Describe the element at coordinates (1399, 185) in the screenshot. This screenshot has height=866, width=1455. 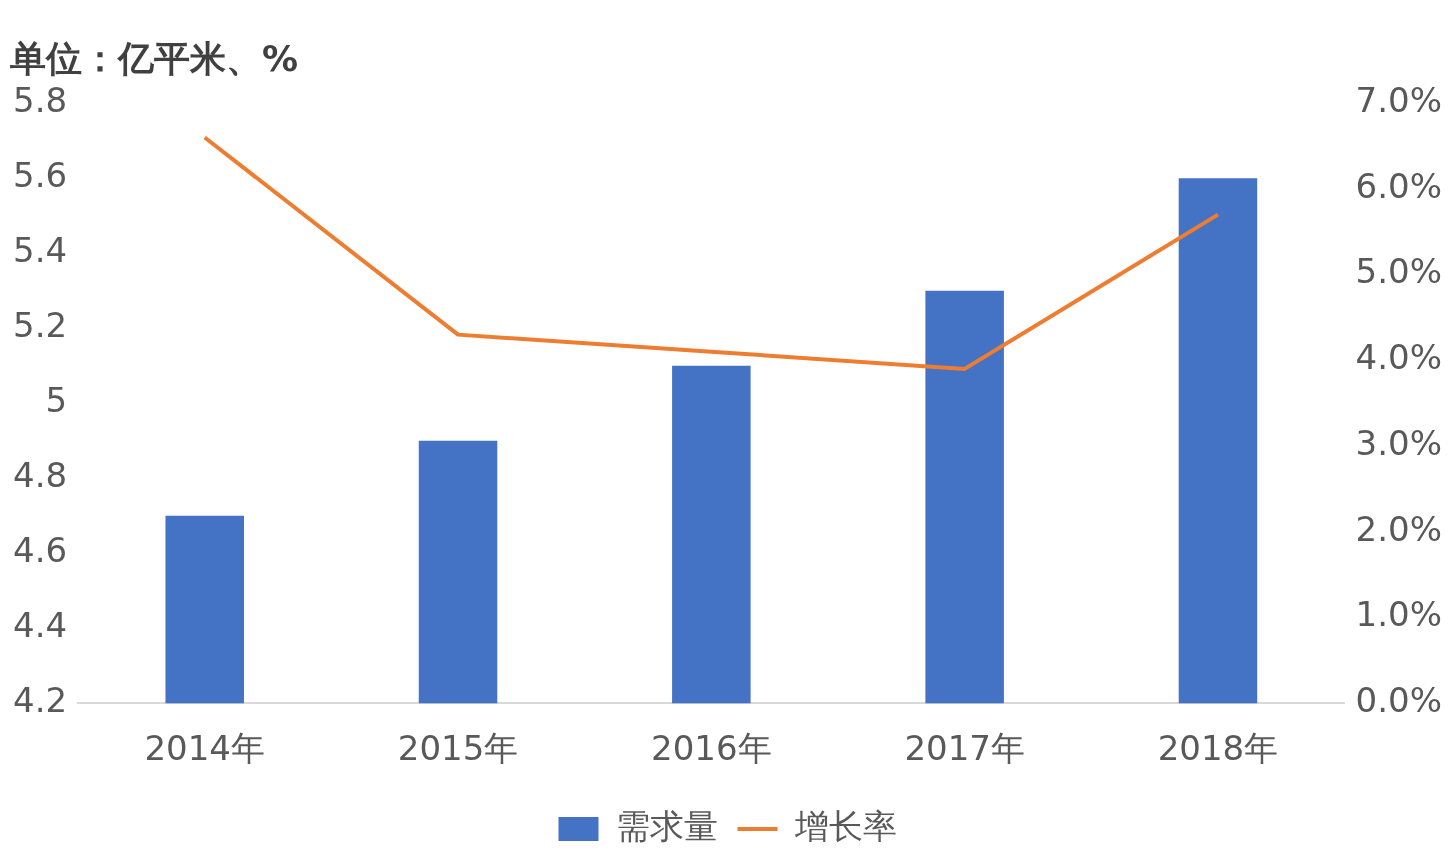
I see `y2-tick-label: 6.0%` at that location.